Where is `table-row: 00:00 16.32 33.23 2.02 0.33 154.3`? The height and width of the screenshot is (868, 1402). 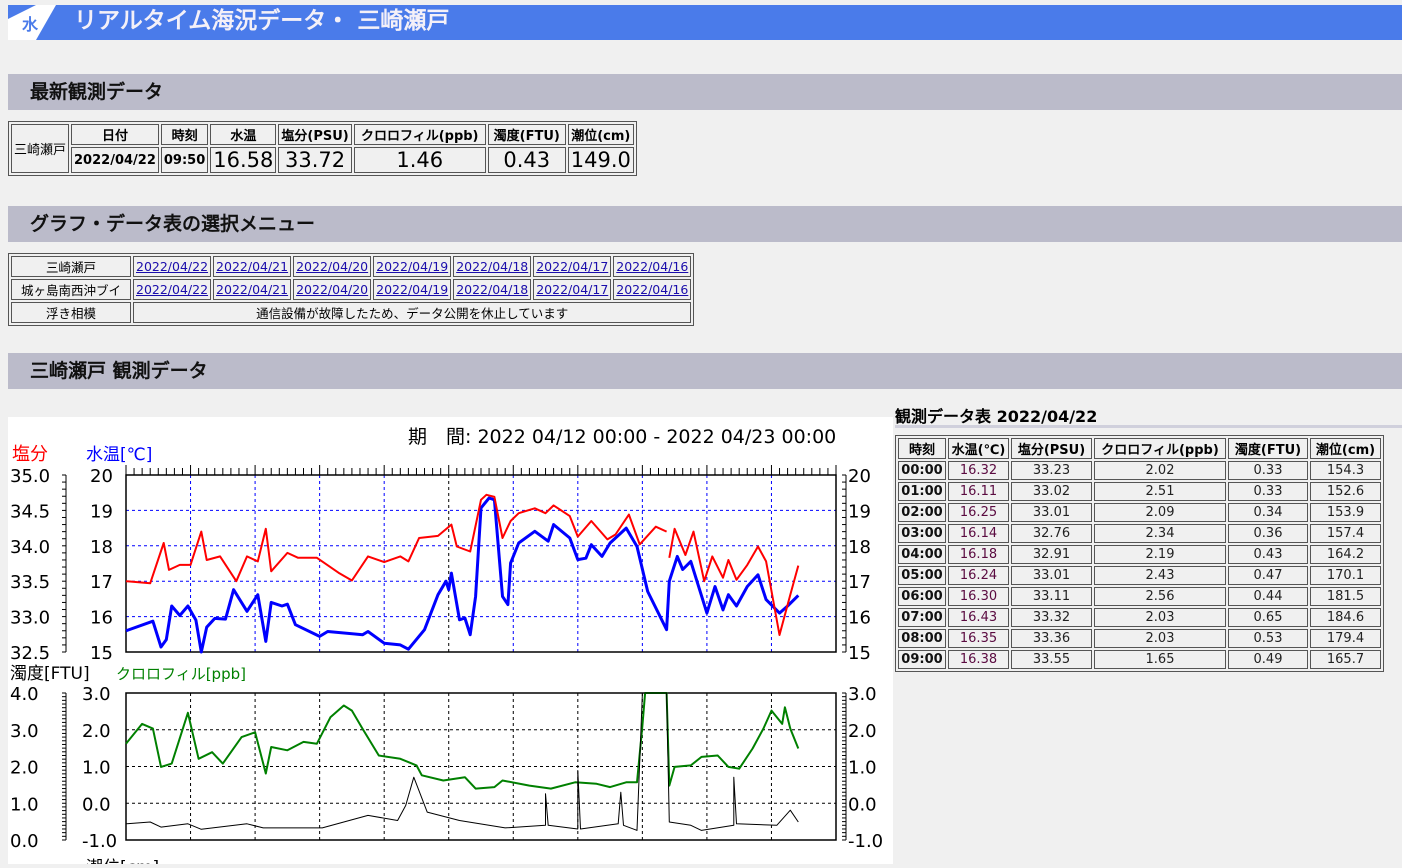
table-row: 00:00 16.32 33.23 2.02 0.33 154.3 is located at coordinates (1139, 470).